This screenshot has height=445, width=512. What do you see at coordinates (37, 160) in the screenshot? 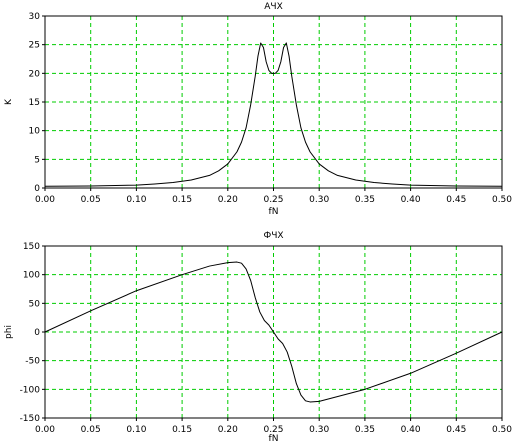
I see `amplitude-y-tick-label: 5` at bounding box center [37, 160].